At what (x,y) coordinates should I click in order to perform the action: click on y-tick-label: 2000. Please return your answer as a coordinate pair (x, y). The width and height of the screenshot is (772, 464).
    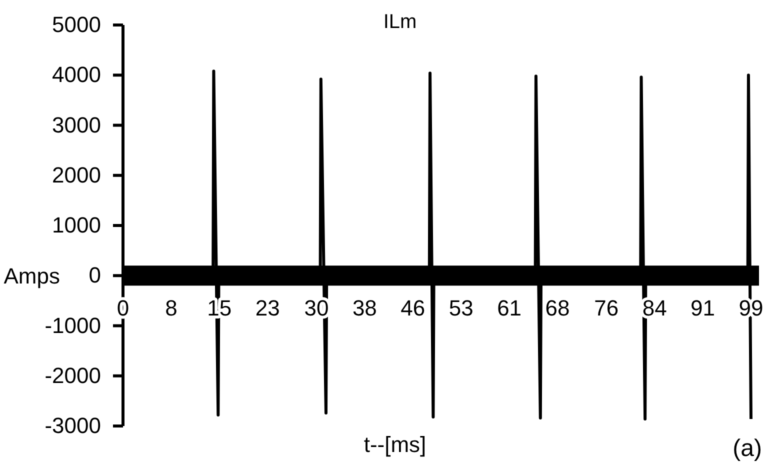
    Looking at the image, I should click on (76, 175).